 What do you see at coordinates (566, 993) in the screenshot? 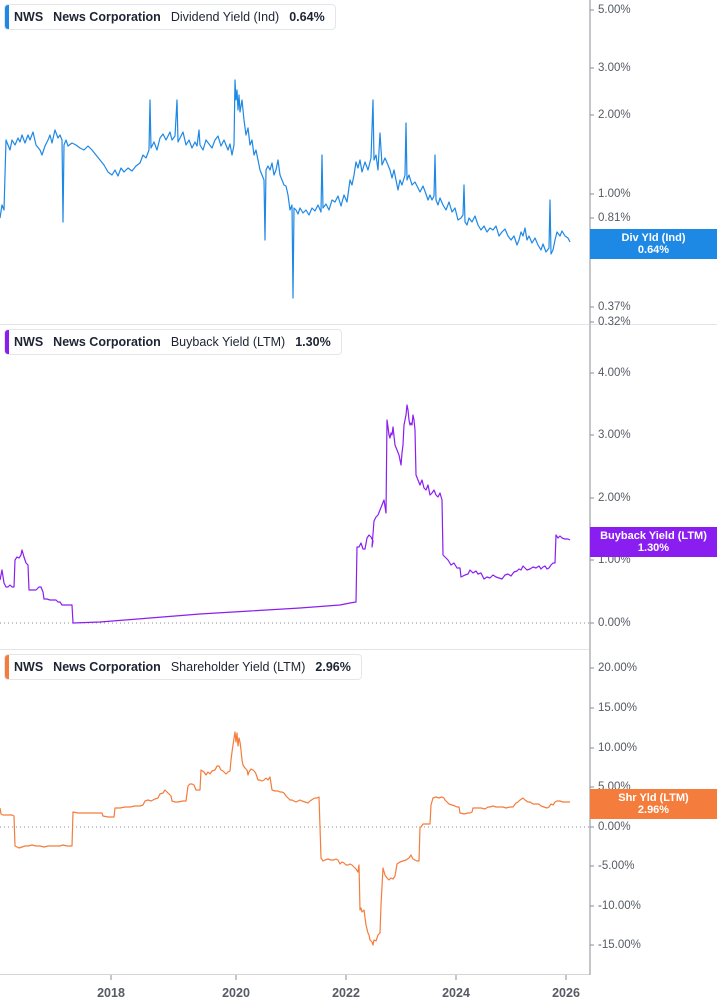
I see `x-tick-label: 2026` at bounding box center [566, 993].